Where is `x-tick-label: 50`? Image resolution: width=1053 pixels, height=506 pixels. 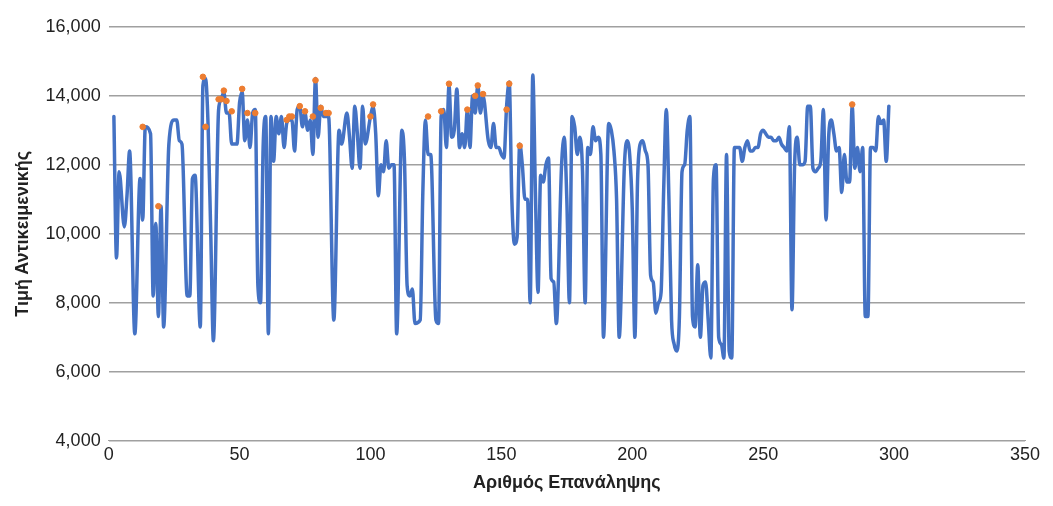 x-tick-label: 50 is located at coordinates (239, 453).